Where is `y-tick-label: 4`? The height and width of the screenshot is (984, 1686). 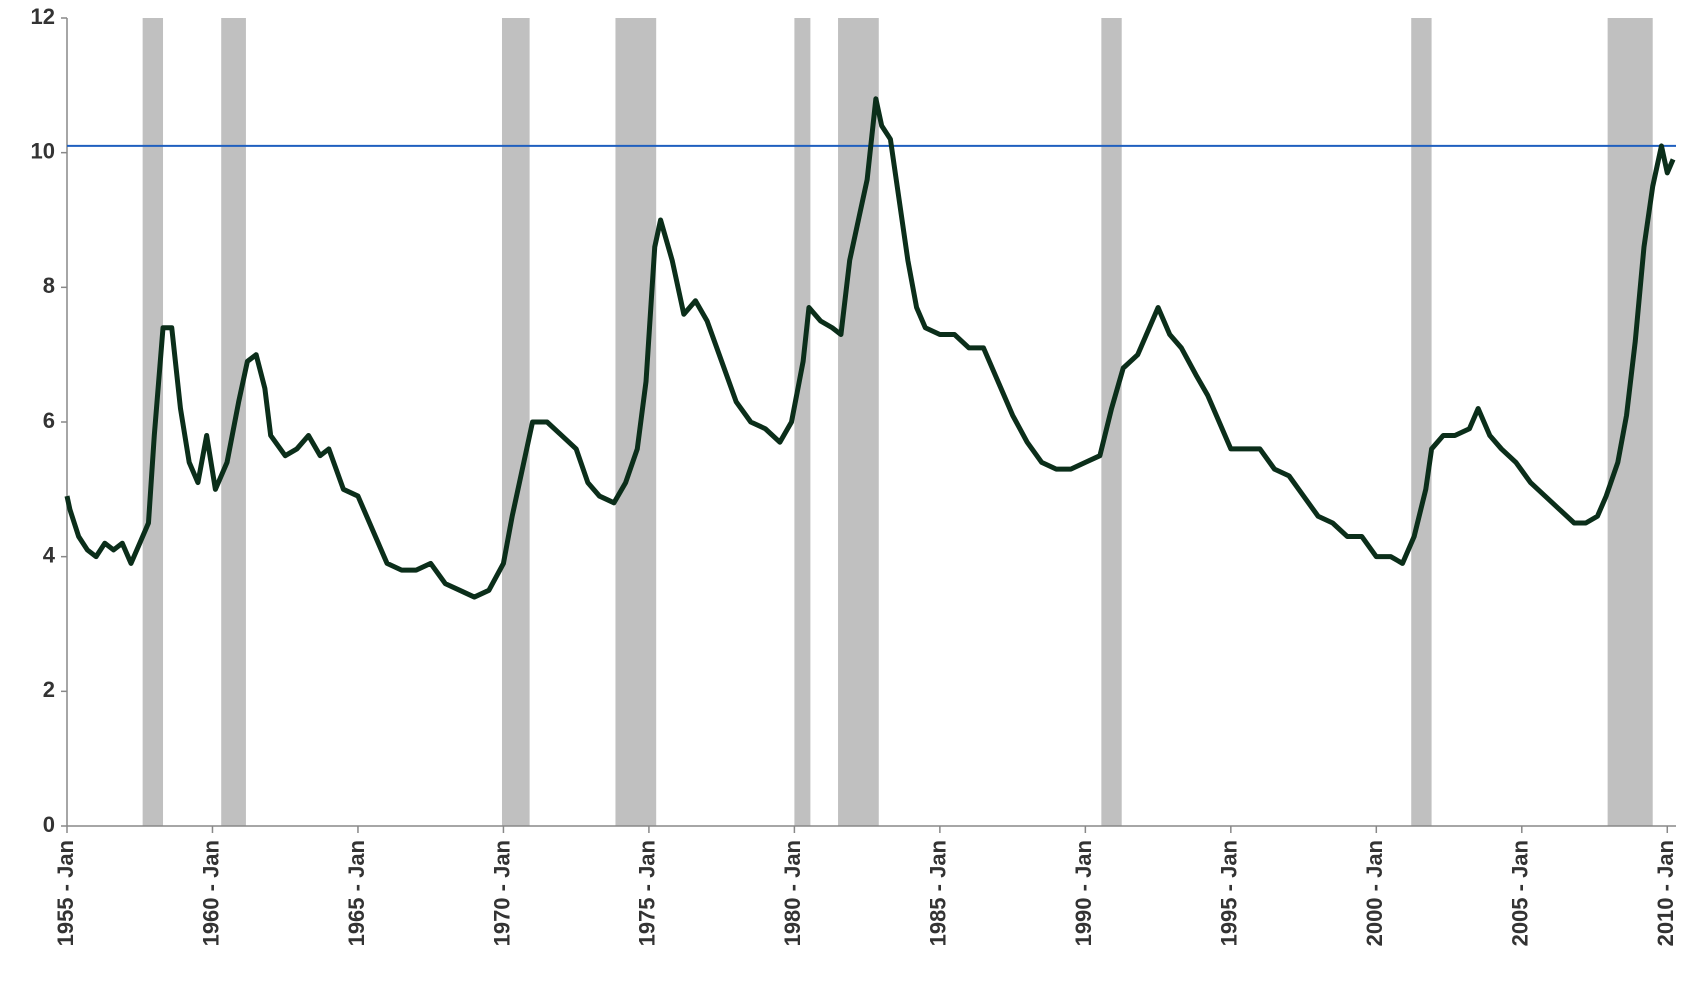
y-tick-label: 4 is located at coordinates (49, 554).